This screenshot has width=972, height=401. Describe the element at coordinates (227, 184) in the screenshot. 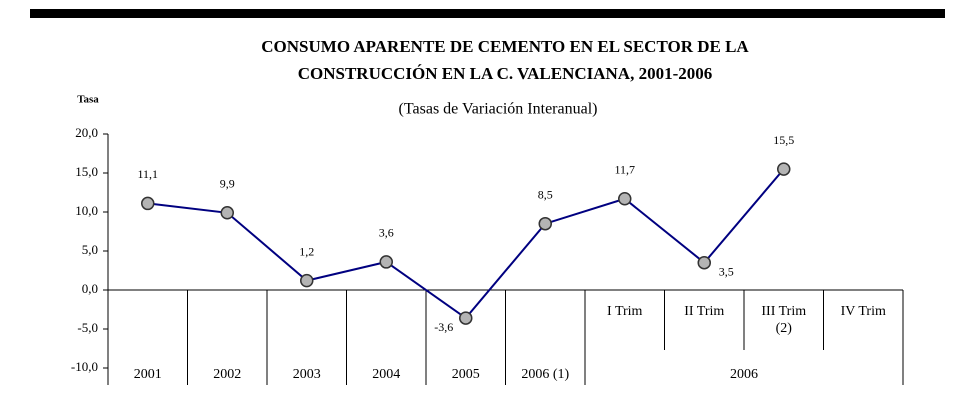

I see `data-label: 9,9` at that location.